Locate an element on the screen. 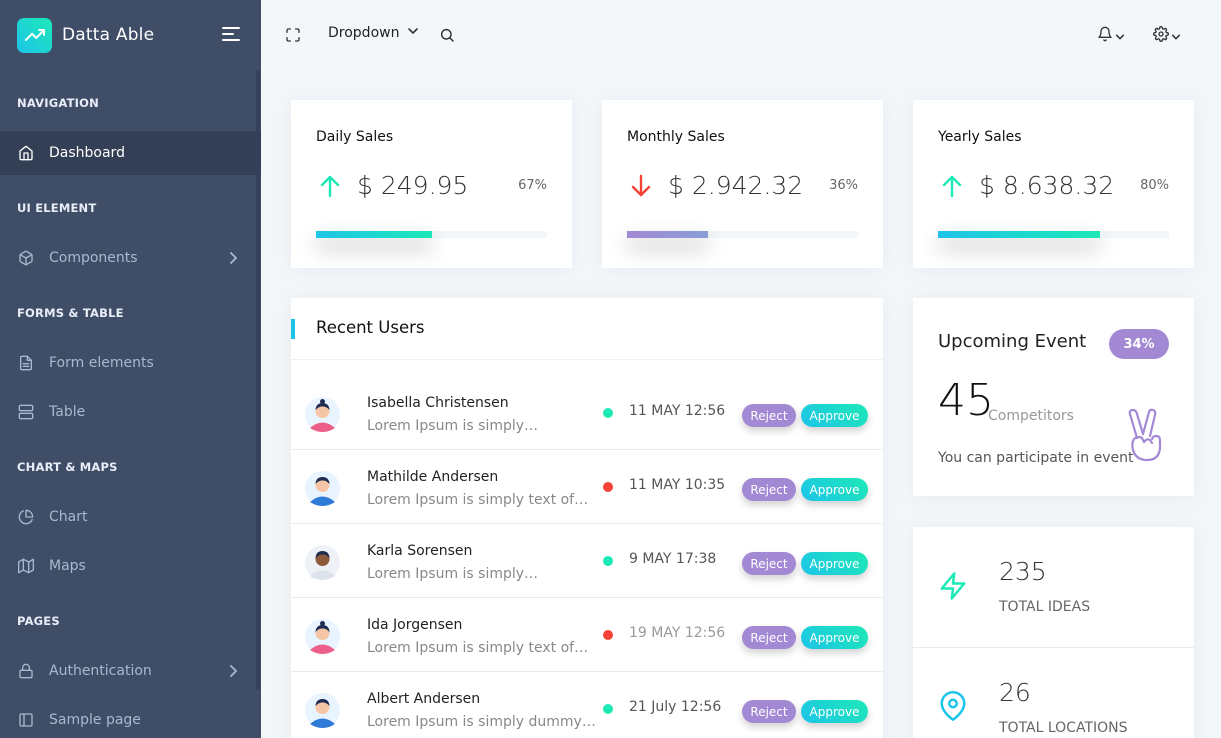  recent-users-header: Recent Users is located at coordinates (587, 329).